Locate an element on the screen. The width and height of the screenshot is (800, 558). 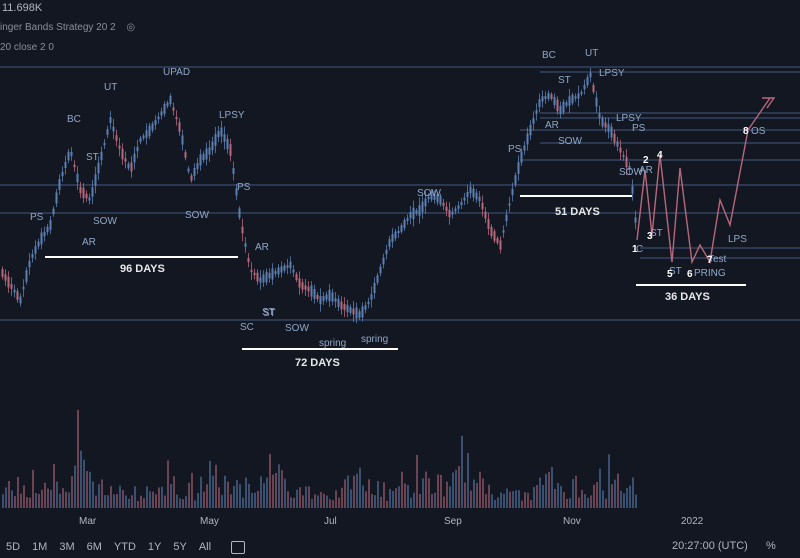
wyckoff-label: ST is located at coordinates (675, 271).